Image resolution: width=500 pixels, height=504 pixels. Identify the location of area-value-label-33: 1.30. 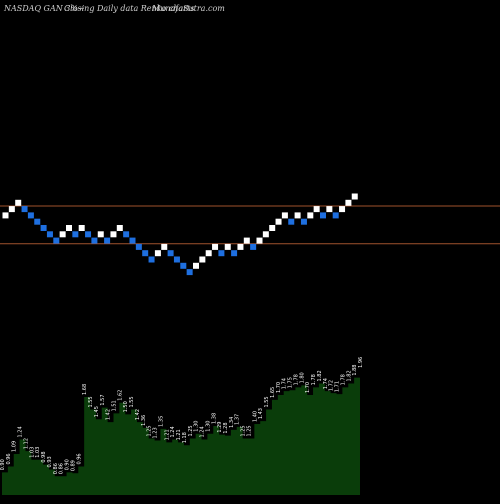
(197, 426).